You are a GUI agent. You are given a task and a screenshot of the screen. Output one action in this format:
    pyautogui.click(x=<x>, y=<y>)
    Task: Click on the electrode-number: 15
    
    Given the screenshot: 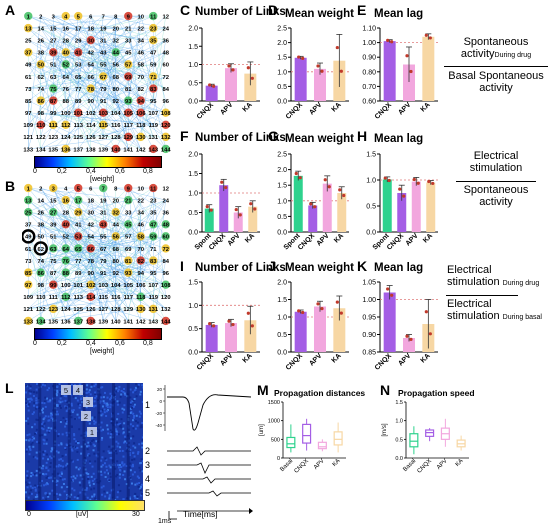 What is the action you would take?
    pyautogui.click(x=53, y=29)
    